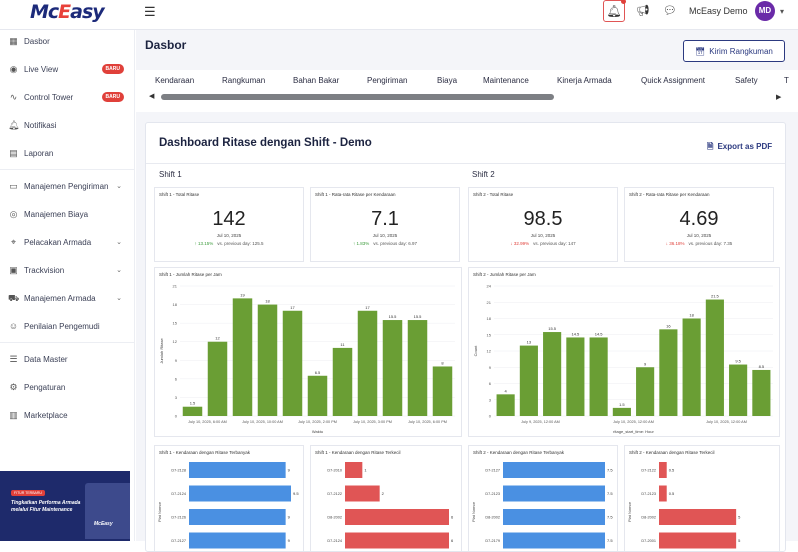  What do you see at coordinates (69, 41) in the screenshot?
I see `sidebar-item-dasbor: ▦ Dasbor` at bounding box center [69, 41].